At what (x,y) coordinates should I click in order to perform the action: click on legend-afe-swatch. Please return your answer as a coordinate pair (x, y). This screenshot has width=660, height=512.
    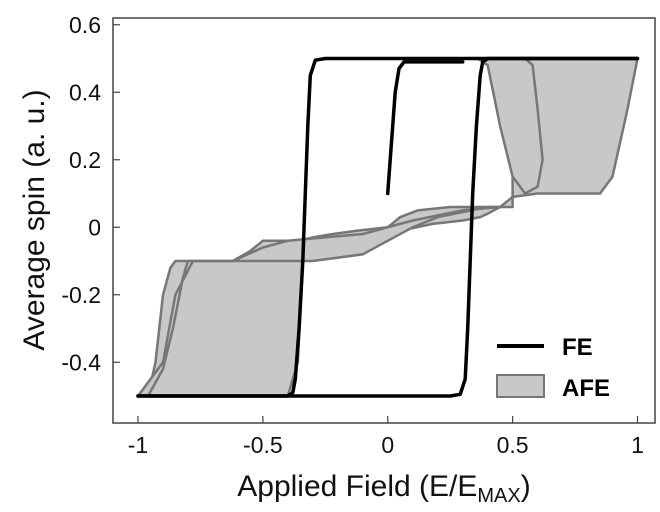
    Looking at the image, I should click on (520, 386).